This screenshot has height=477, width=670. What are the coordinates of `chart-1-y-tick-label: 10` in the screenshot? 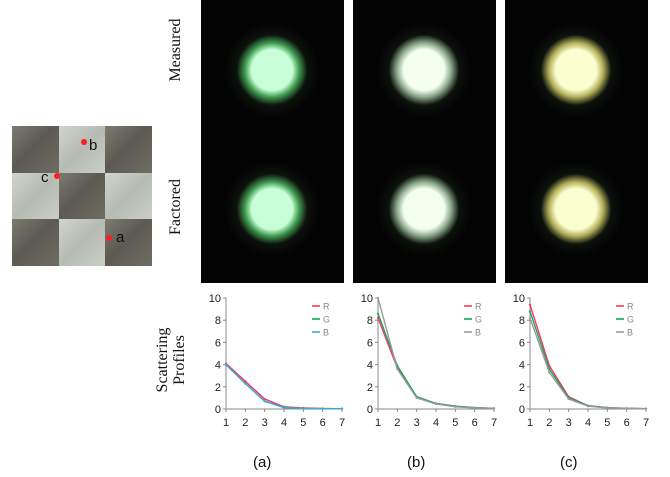 It's located at (367, 299).